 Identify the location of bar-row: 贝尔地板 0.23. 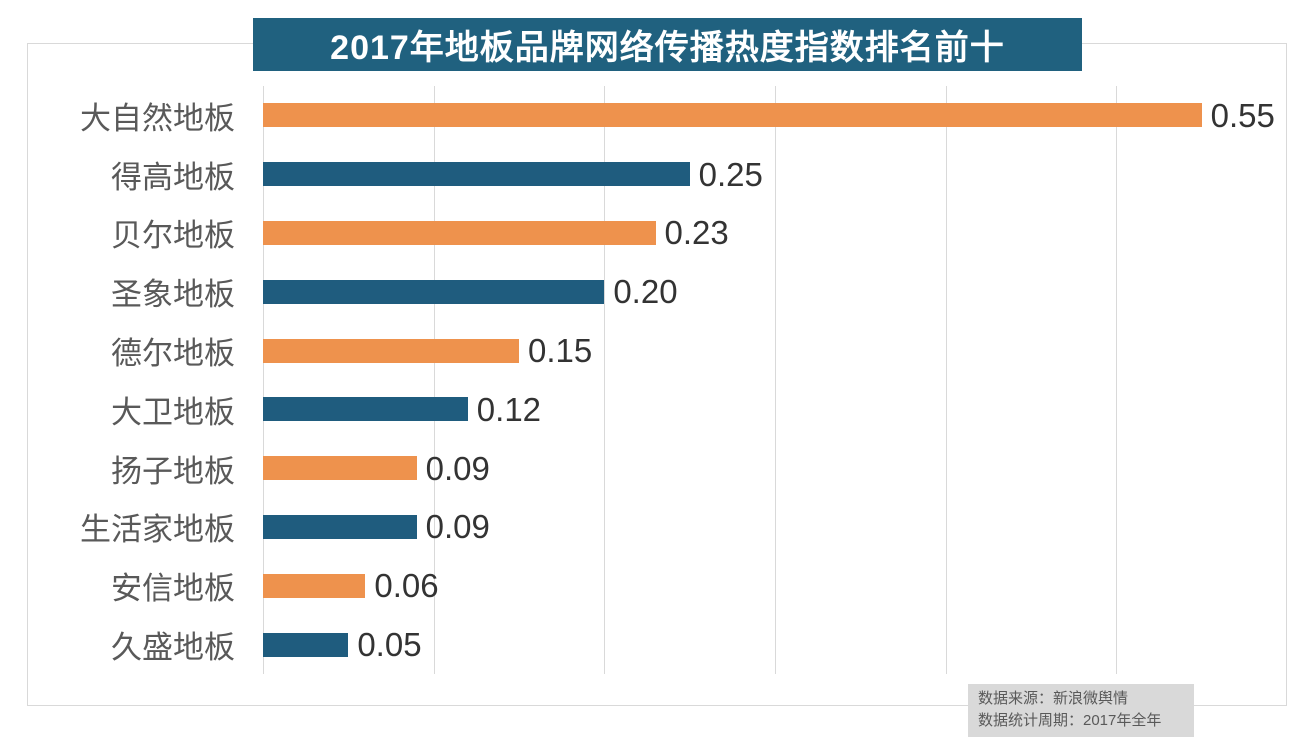
(657, 233).